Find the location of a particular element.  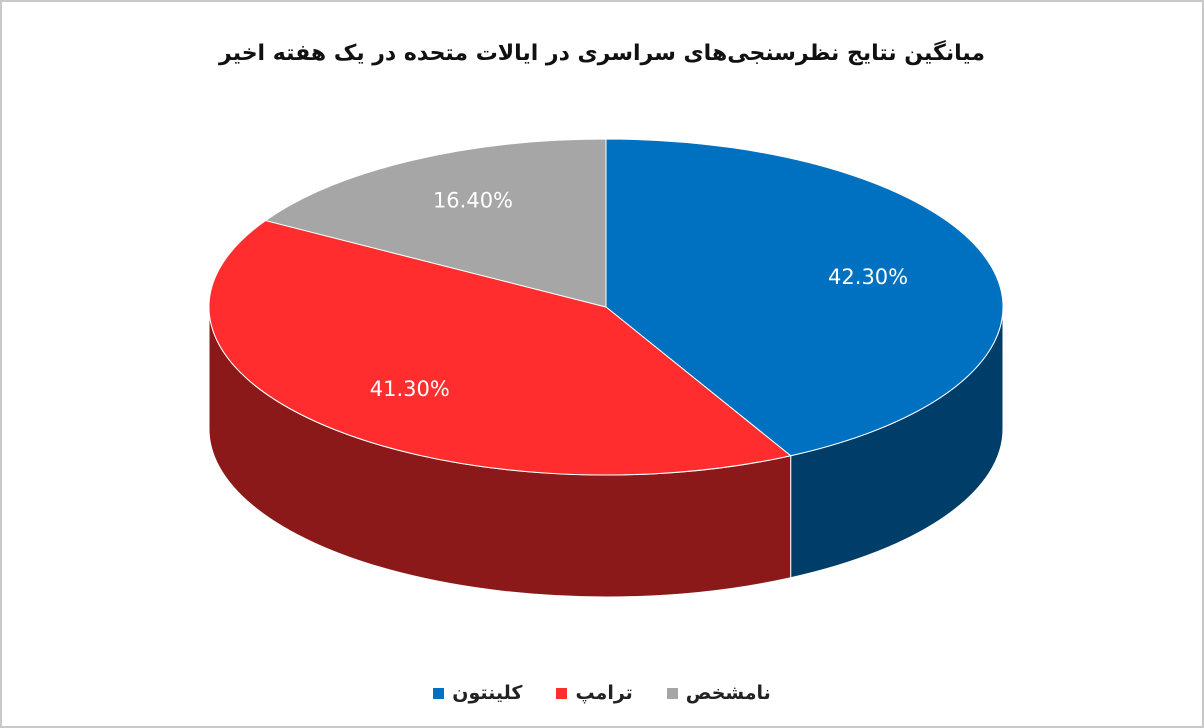

legend-item: نامشخص is located at coordinates (718, 693).